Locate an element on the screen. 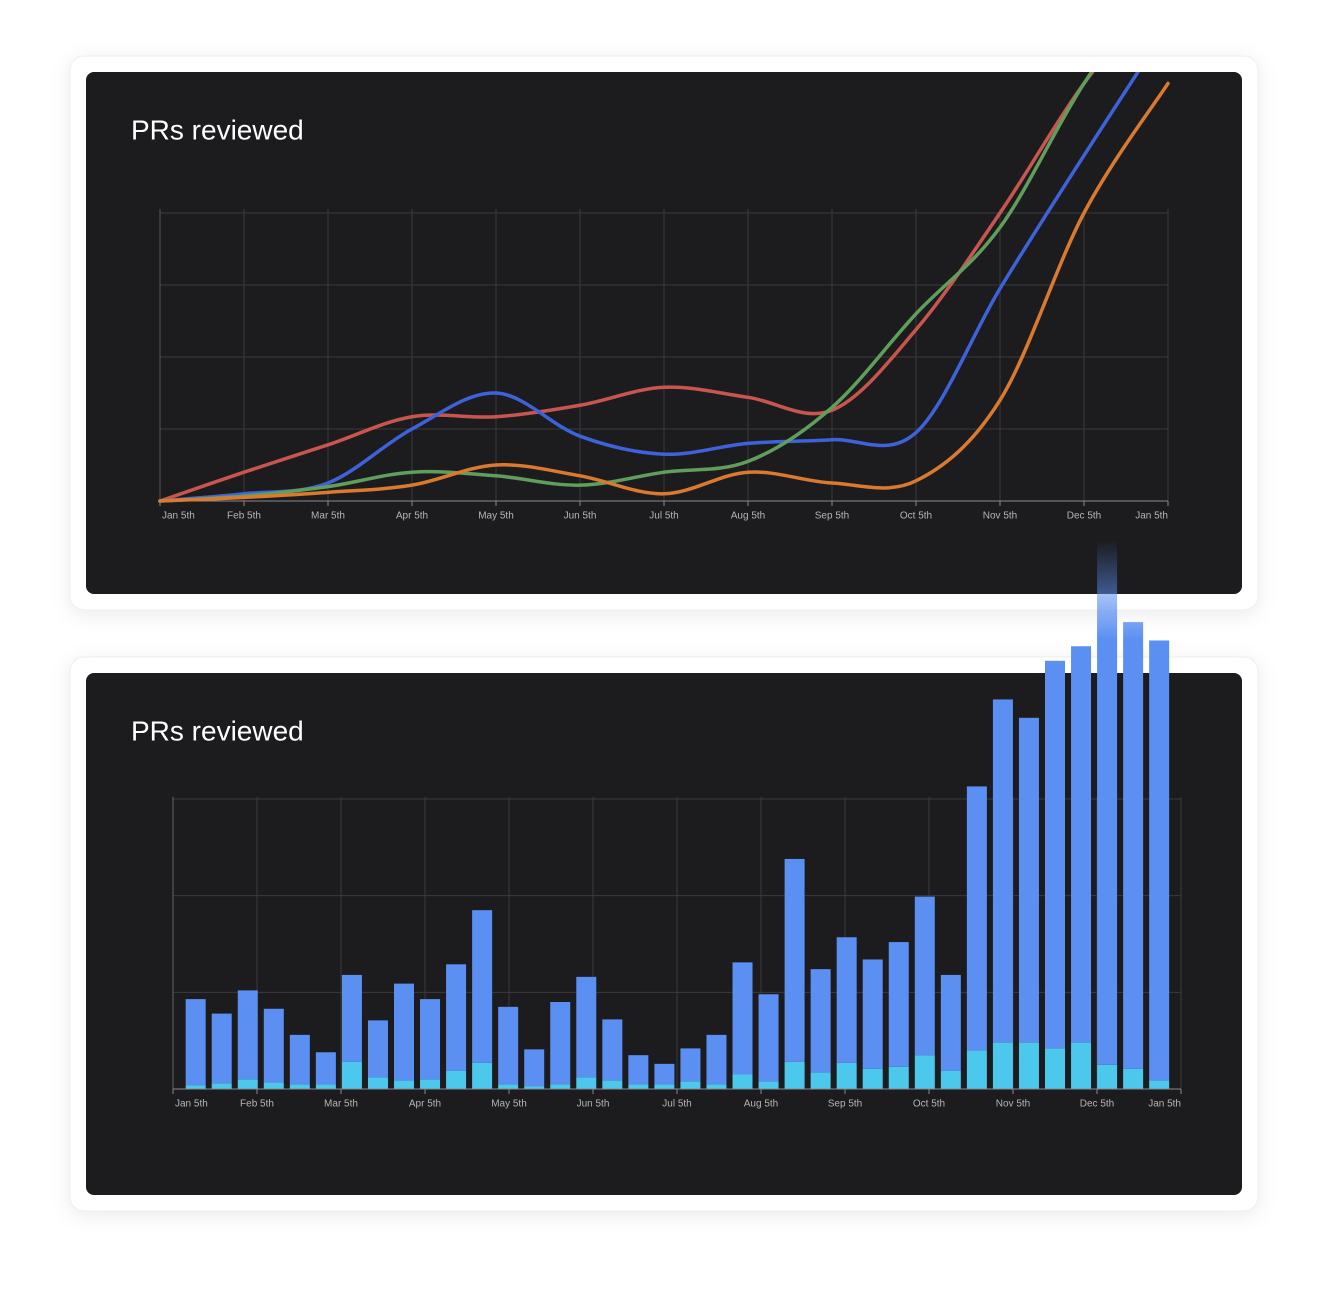 This screenshot has height=1296, width=1328. x-tick-label: Mar 5th is located at coordinates (328, 516).